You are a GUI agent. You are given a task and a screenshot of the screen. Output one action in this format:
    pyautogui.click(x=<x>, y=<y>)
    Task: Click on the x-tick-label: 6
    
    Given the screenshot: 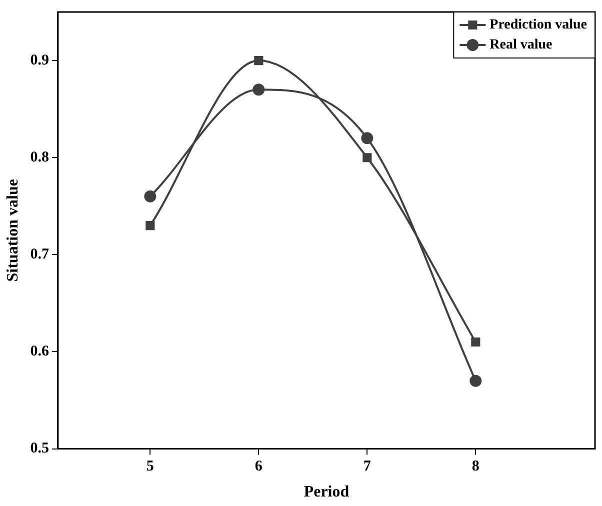 What is the action you would take?
    pyautogui.click(x=258, y=466)
    